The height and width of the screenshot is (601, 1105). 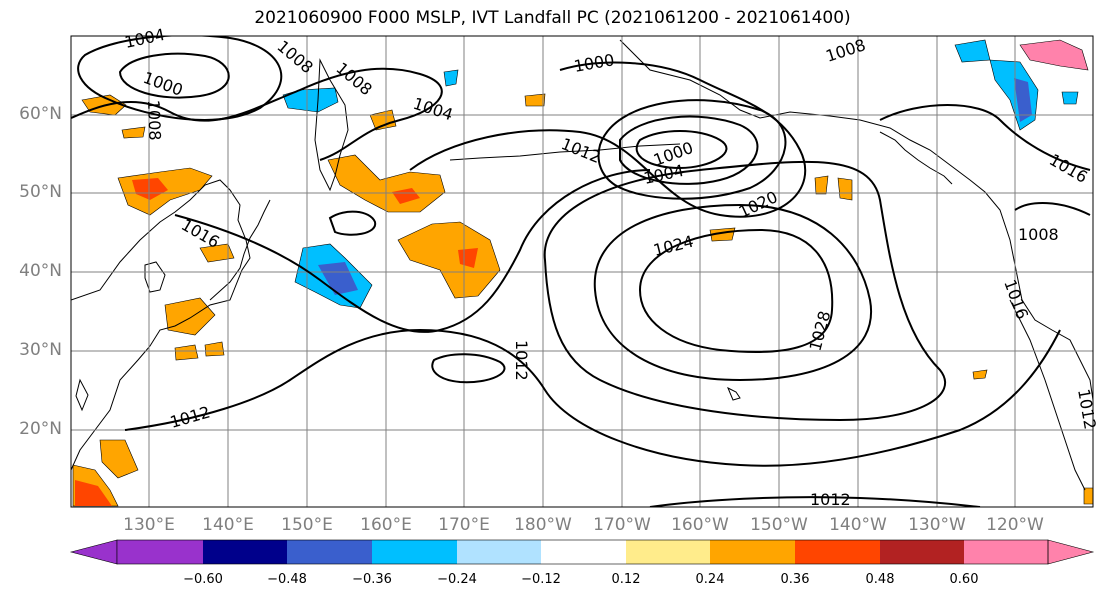 I want to click on coastline-kamchatka, so click(x=331, y=125).